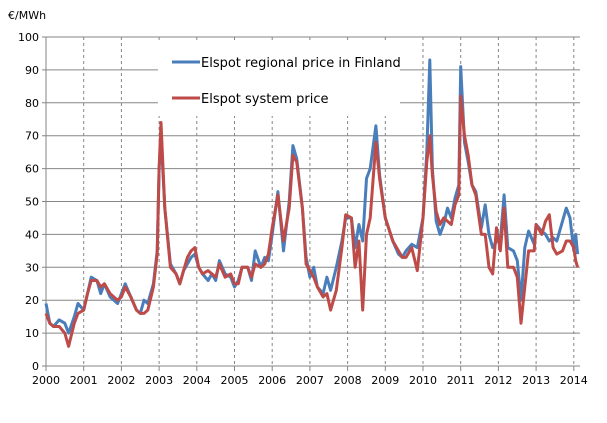 This screenshot has width=607, height=423. What do you see at coordinates (159, 380) in the screenshot?
I see `x-tick-label: 2003` at bounding box center [159, 380].